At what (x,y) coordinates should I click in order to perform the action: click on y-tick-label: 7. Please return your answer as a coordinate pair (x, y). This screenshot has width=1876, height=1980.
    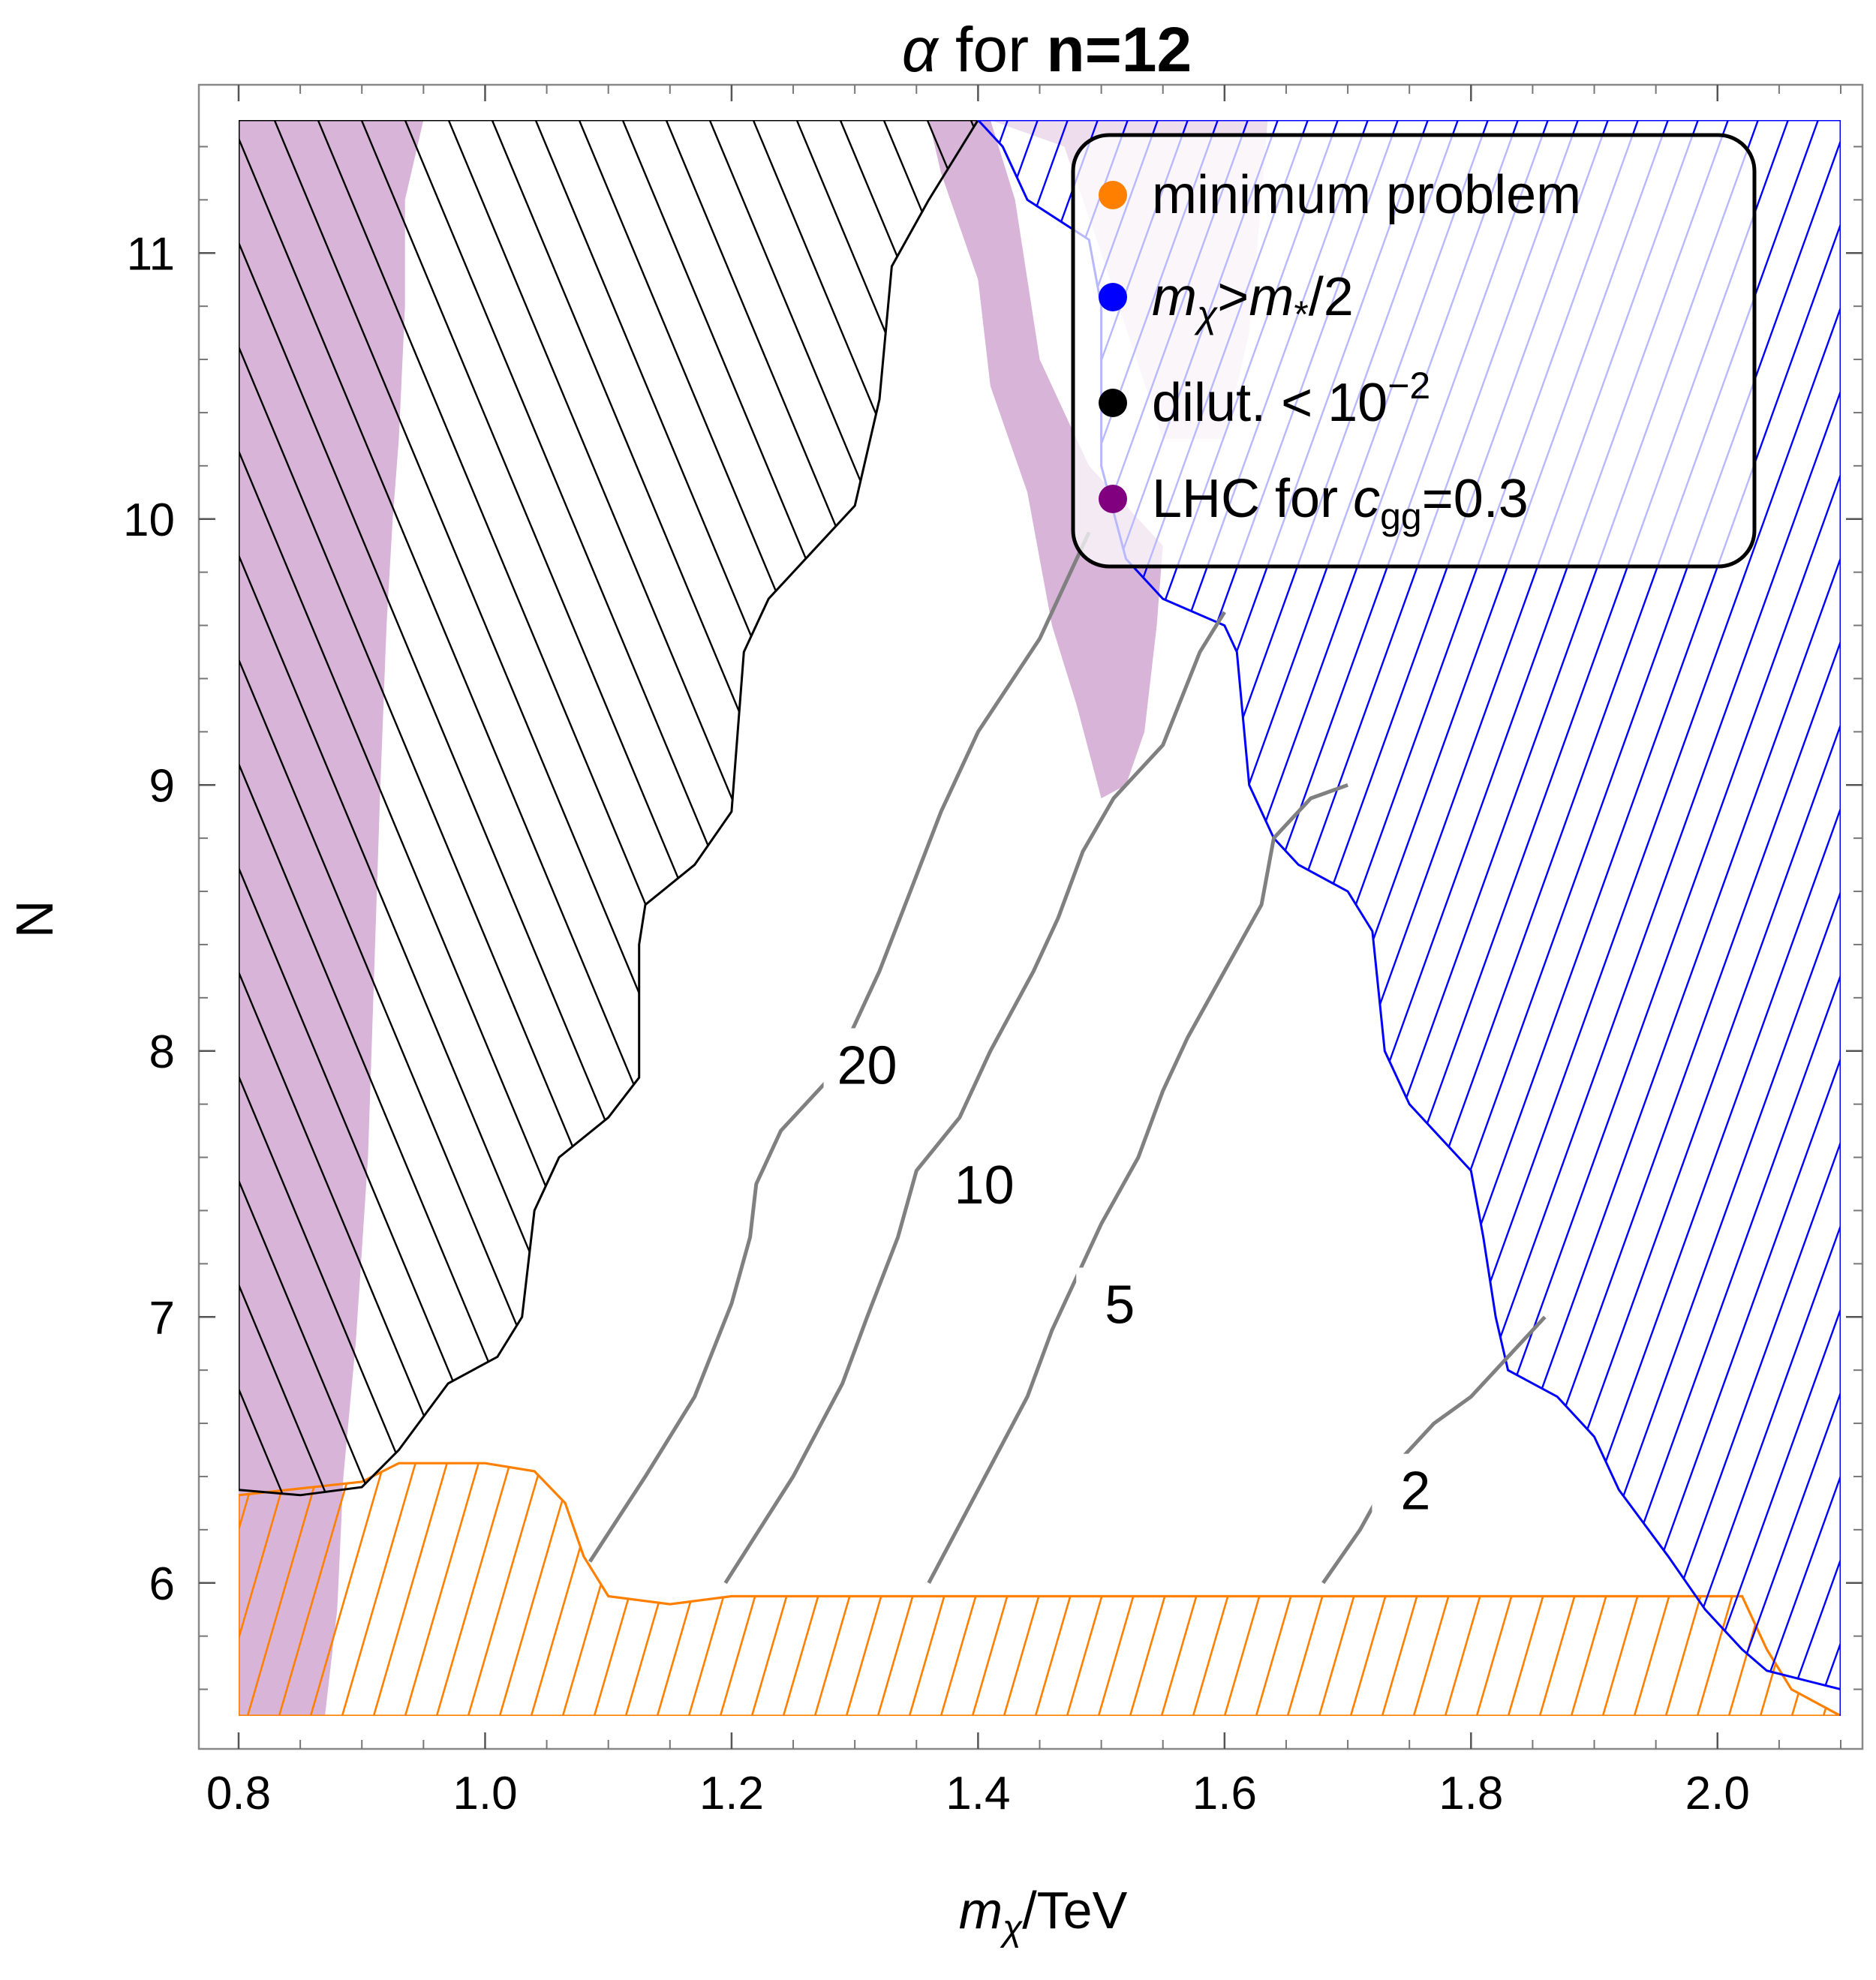
    Looking at the image, I should click on (162, 1318).